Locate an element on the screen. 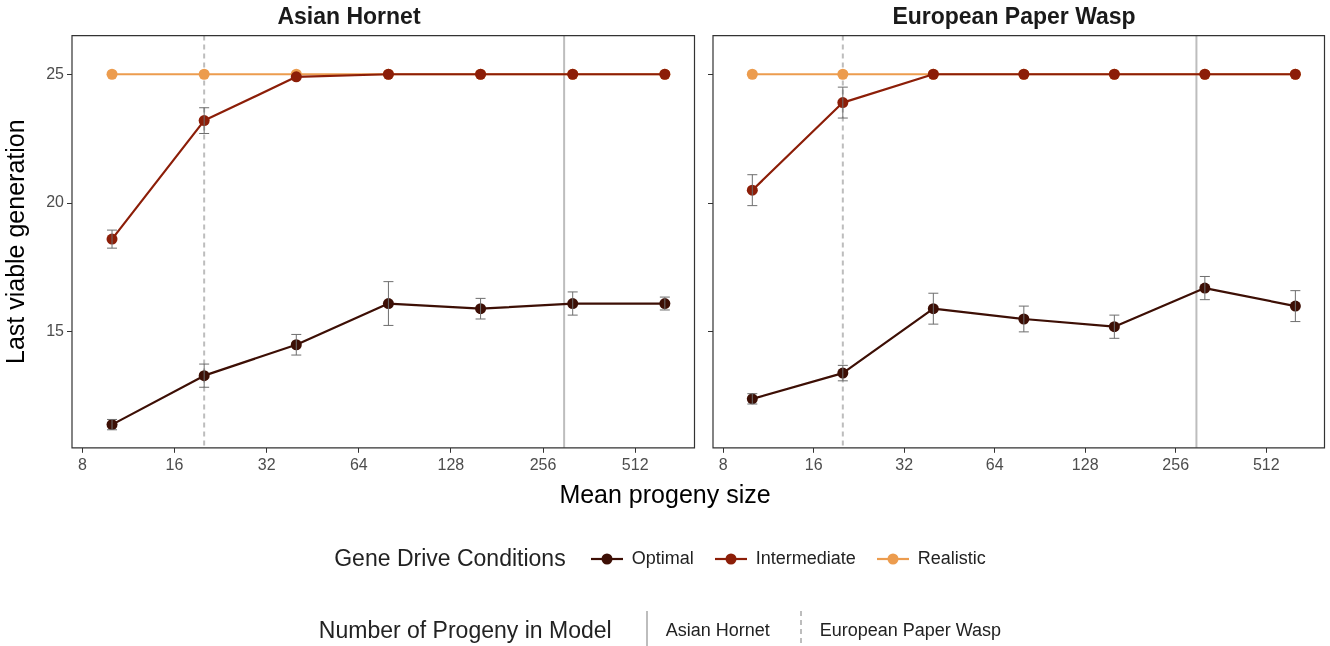 The image size is (1330, 646). y-tick-label: 25 is located at coordinates (55, 73).